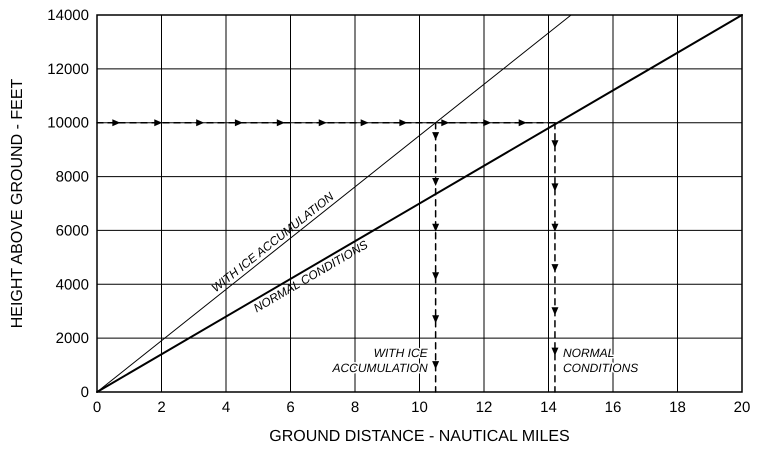  I want to click on x-tick-label: 14, so click(548, 407).